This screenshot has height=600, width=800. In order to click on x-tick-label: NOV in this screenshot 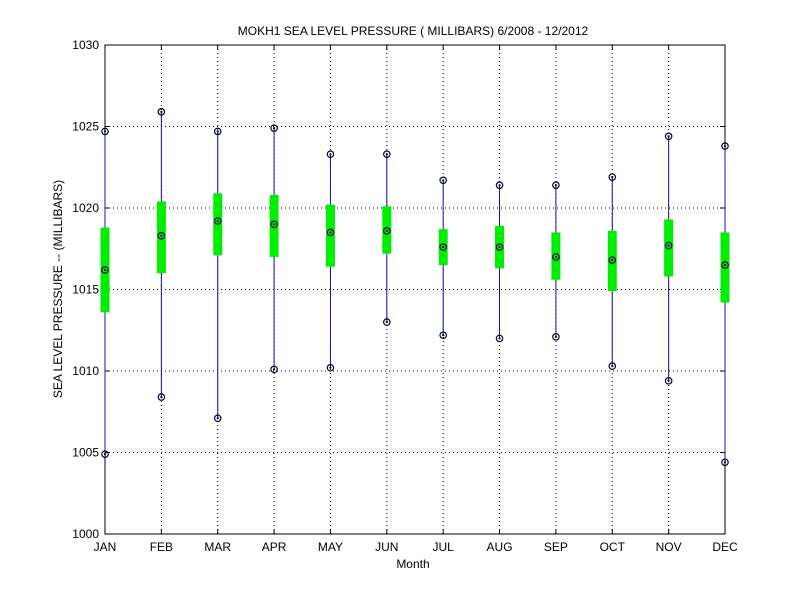, I will do `click(669, 547)`.